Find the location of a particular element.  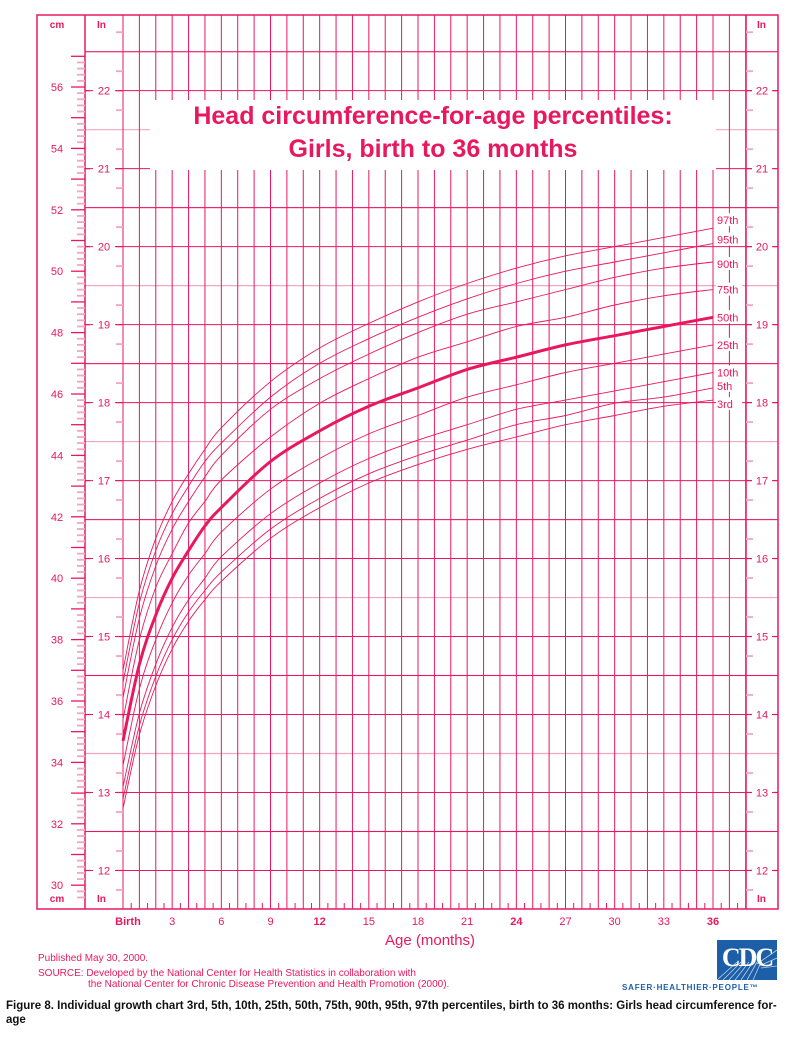

percentile-label-95th: 95th is located at coordinates (727, 241).